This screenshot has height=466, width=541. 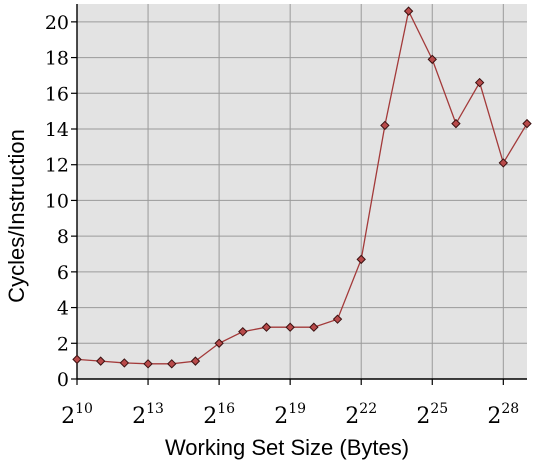 What do you see at coordinates (456, 123) in the screenshot?
I see `data-point-2^26` at bounding box center [456, 123].